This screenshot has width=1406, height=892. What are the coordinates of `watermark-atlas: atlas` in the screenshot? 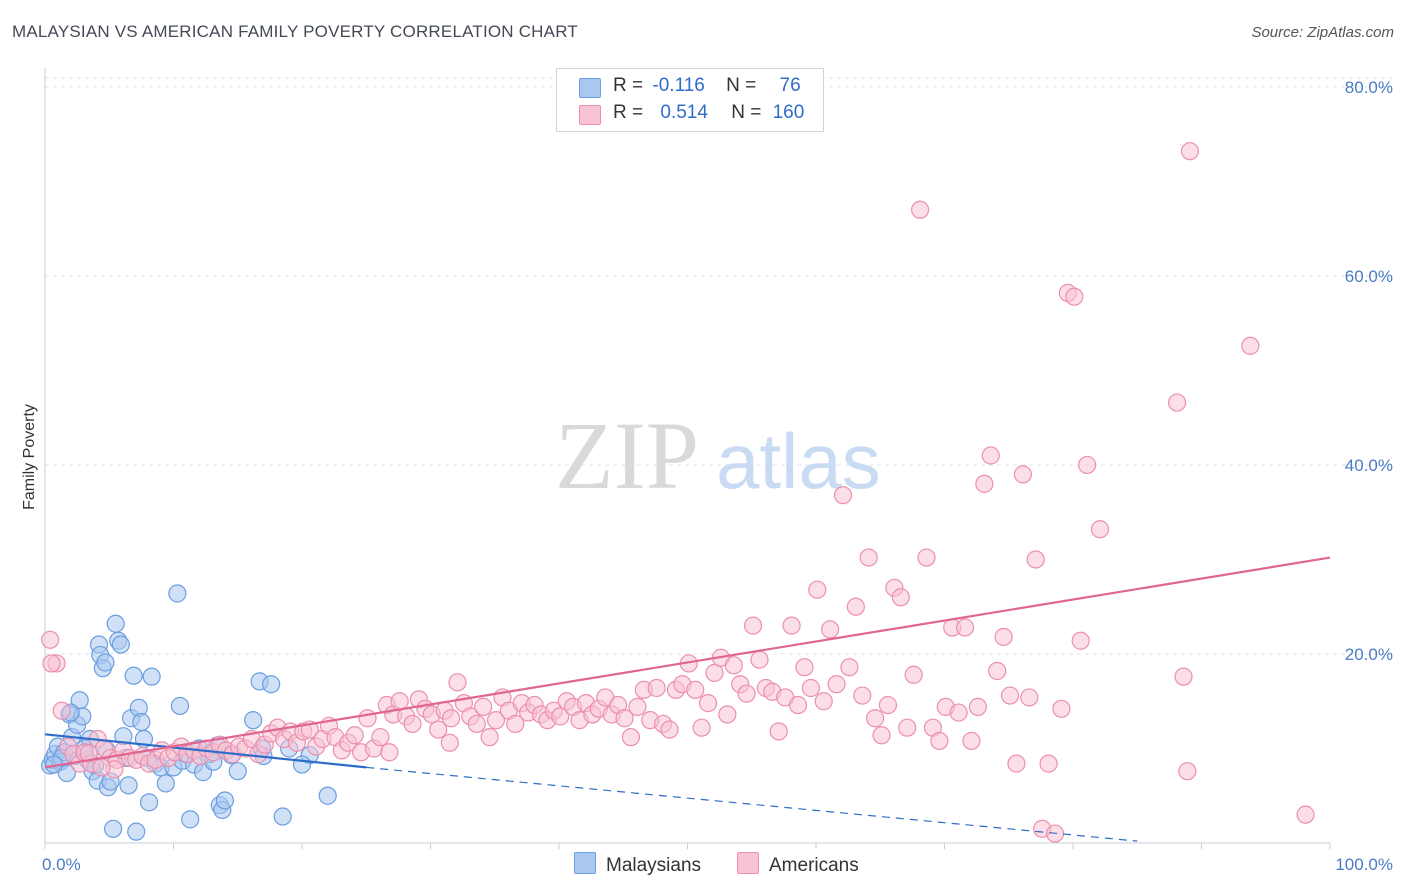 It's located at (798, 461).